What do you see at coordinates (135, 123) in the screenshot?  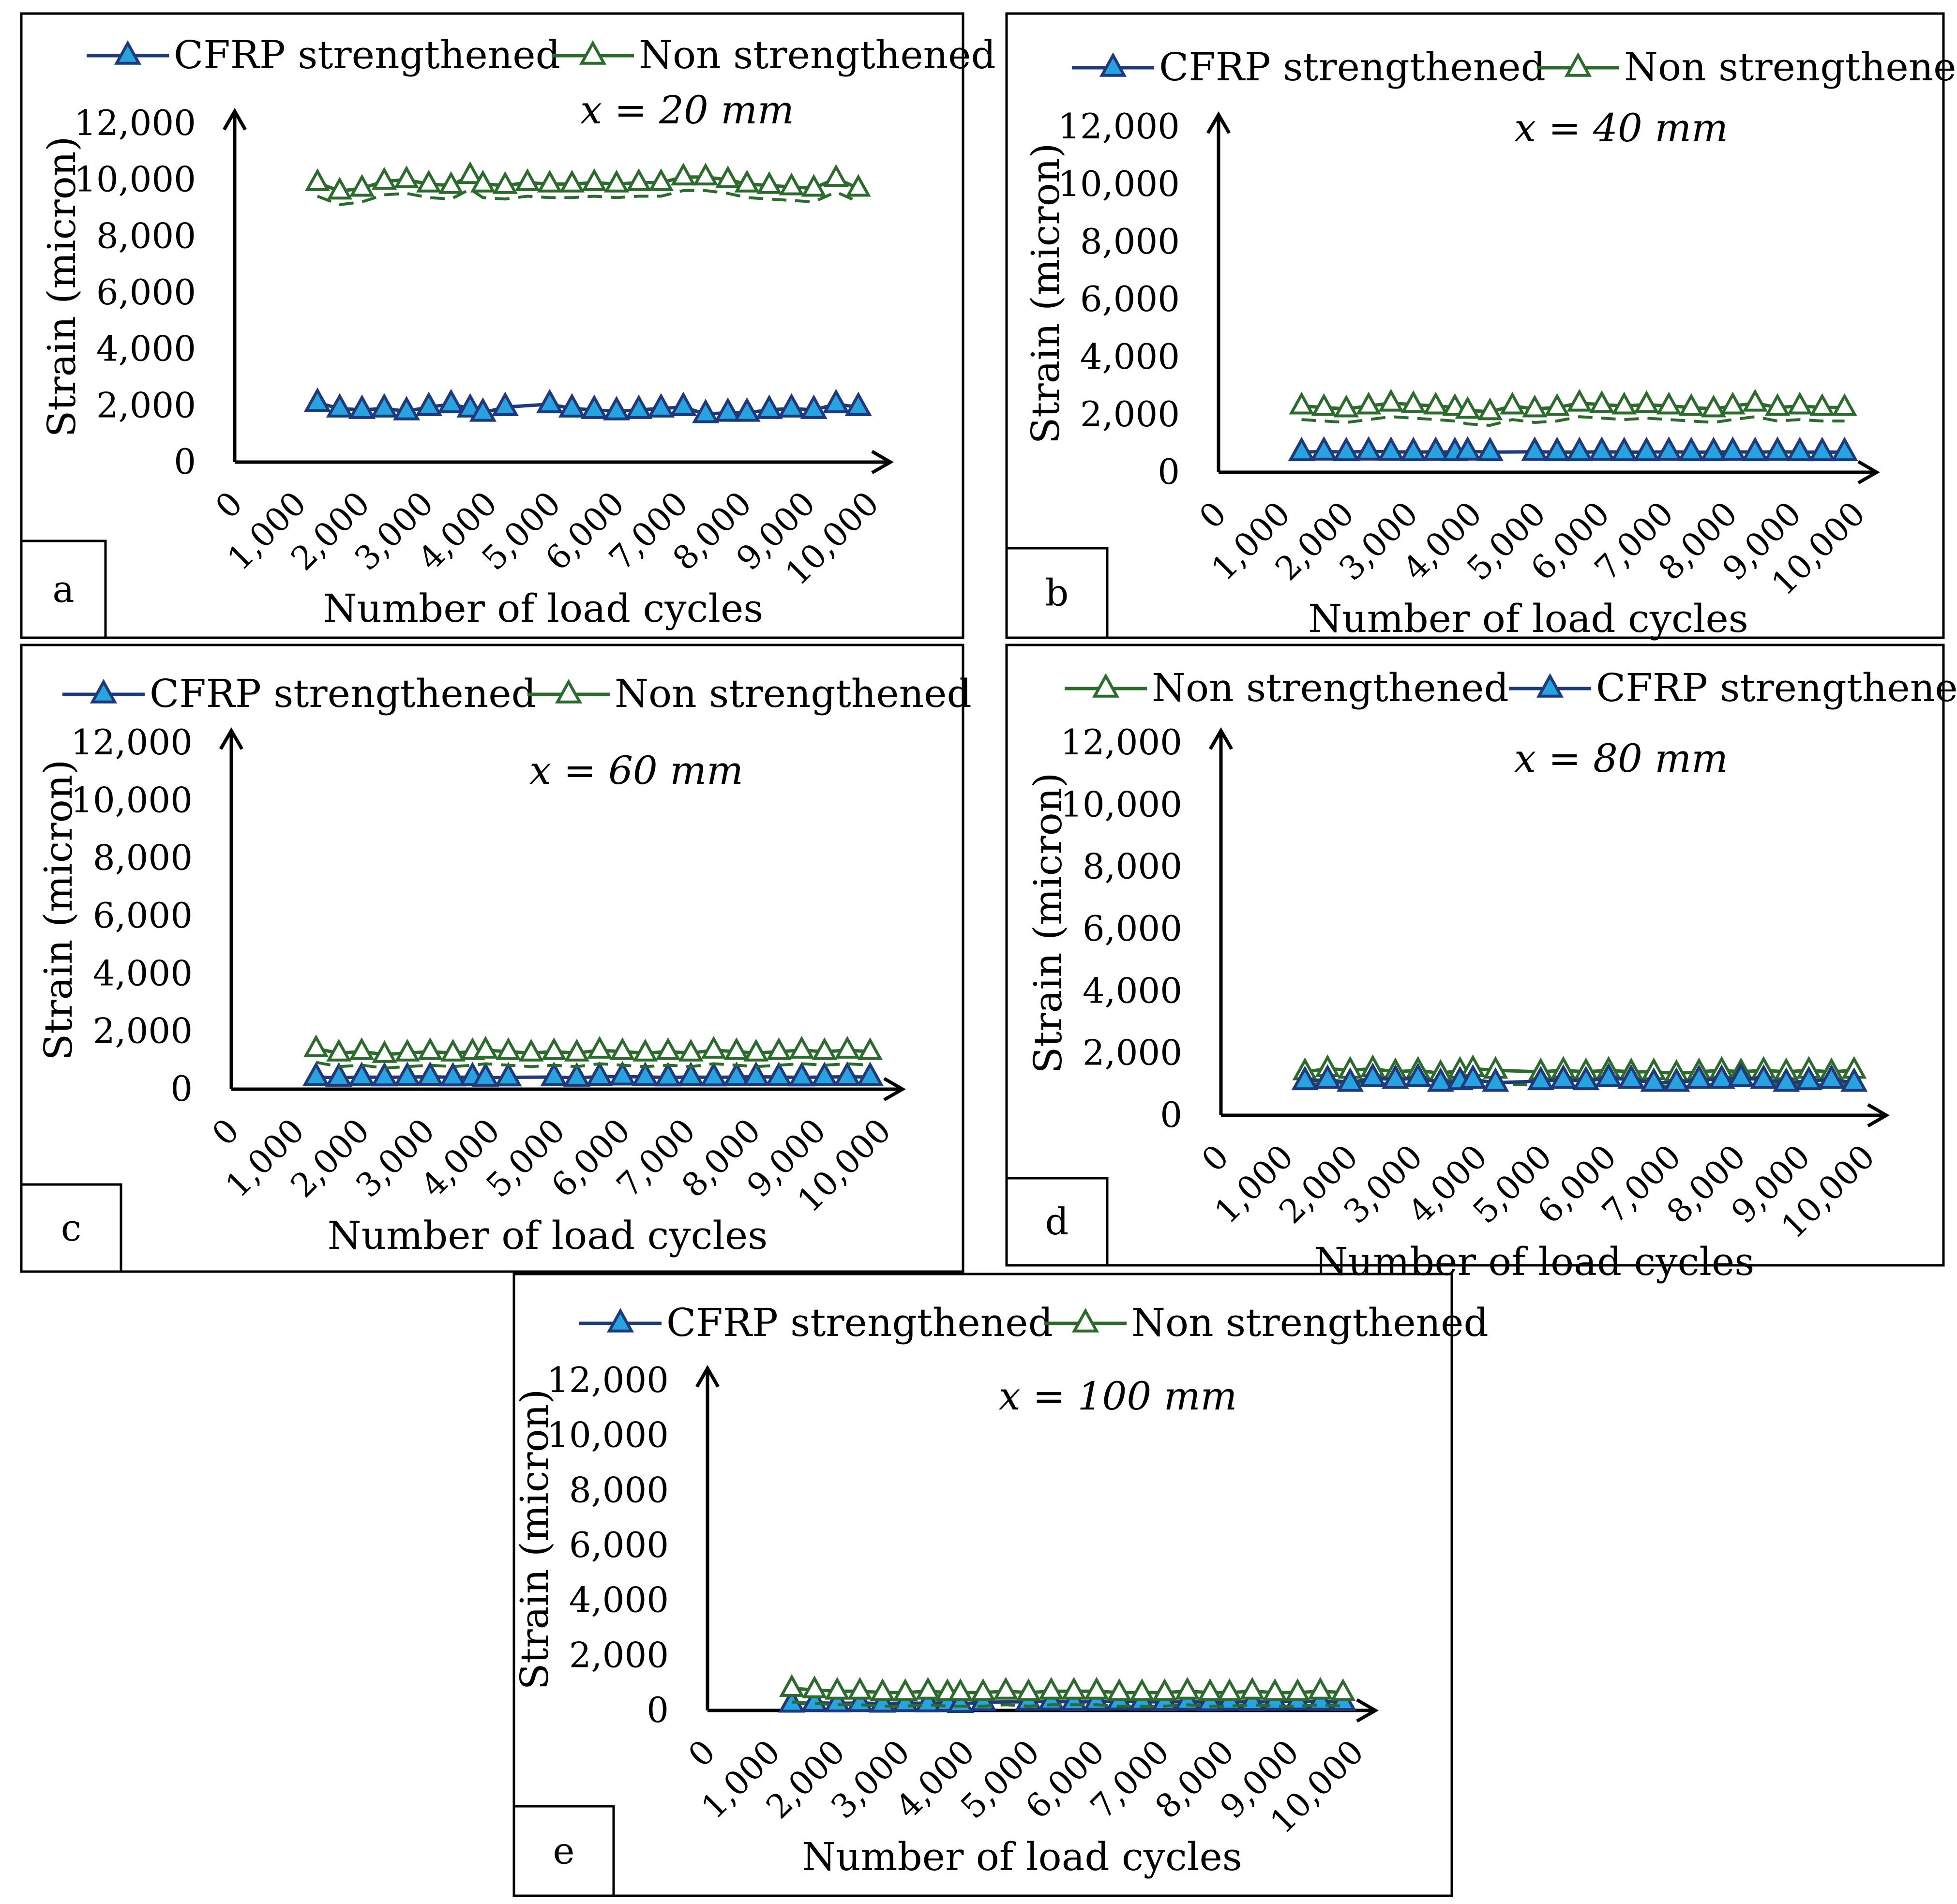 I see `y-tick-label: 12,000` at bounding box center [135, 123].